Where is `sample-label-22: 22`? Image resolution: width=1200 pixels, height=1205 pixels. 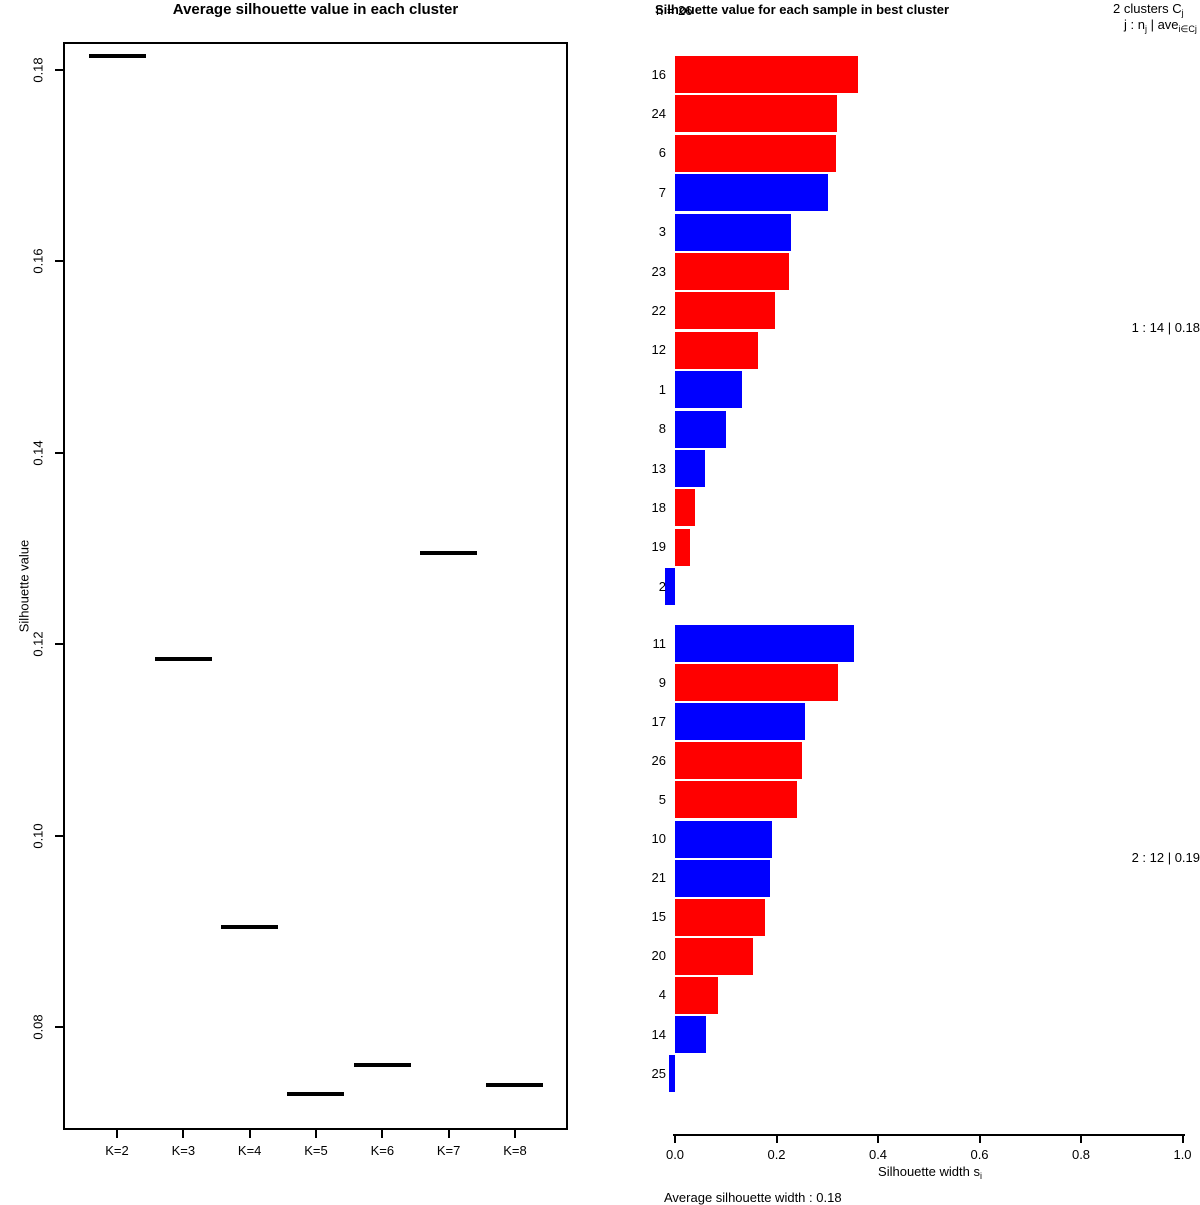
sample-label-22: 22 is located at coordinates (658, 310).